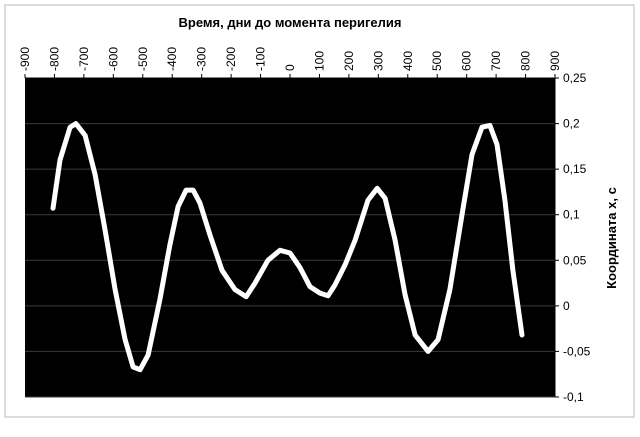 The height and width of the screenshot is (437, 640). I want to click on y-tick-label: 0, so click(566, 306).